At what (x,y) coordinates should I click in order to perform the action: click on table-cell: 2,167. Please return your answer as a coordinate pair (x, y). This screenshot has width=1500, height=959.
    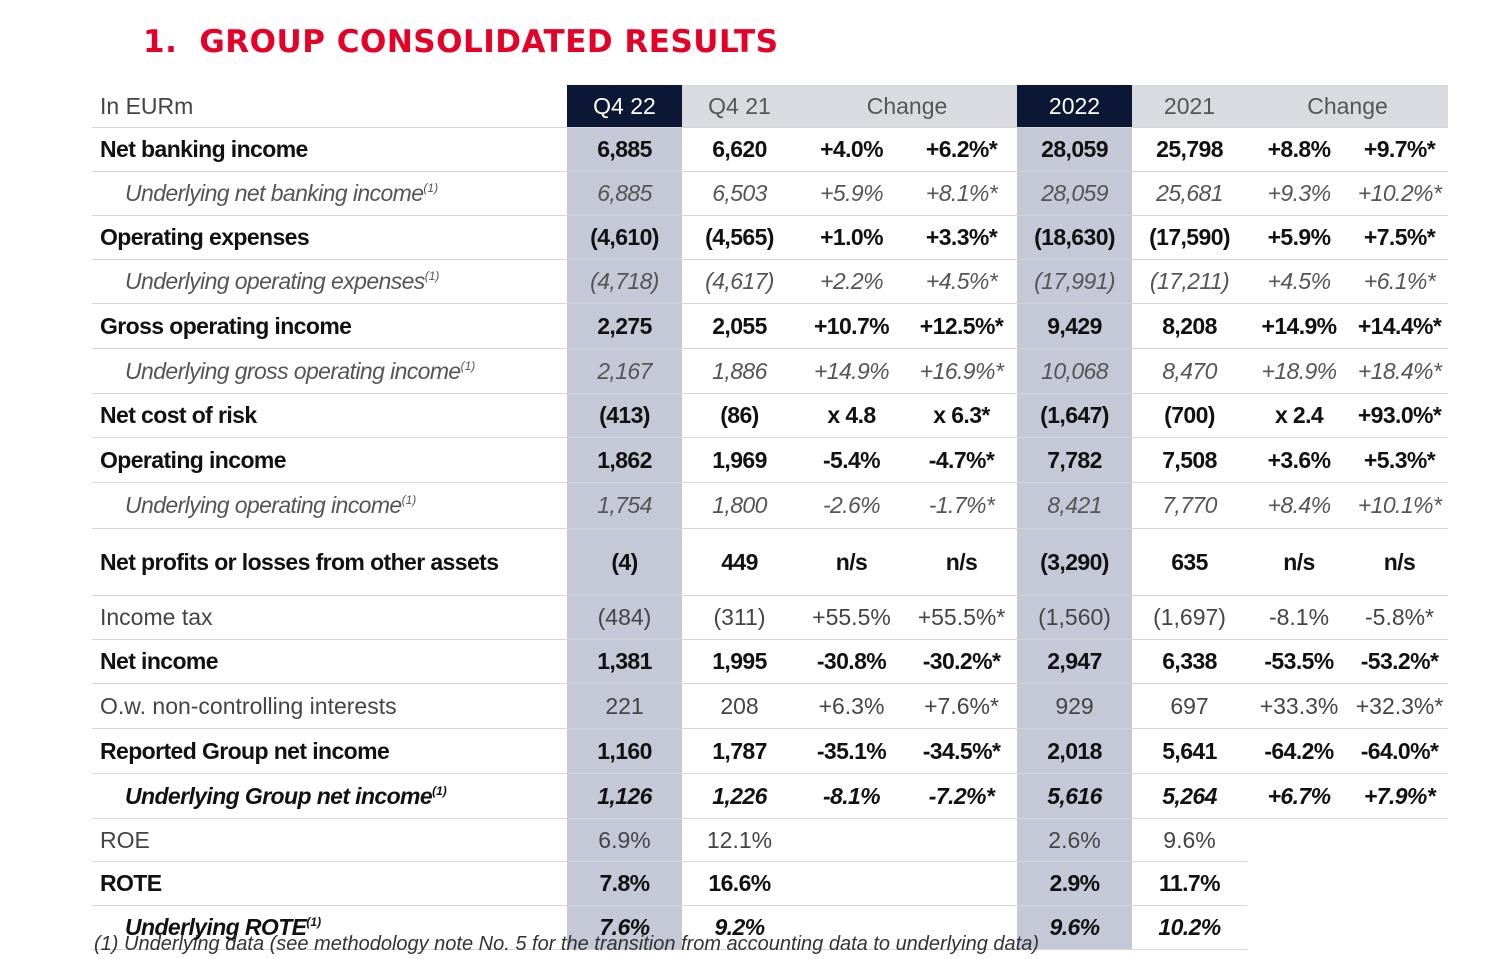
    Looking at the image, I should click on (624, 371).